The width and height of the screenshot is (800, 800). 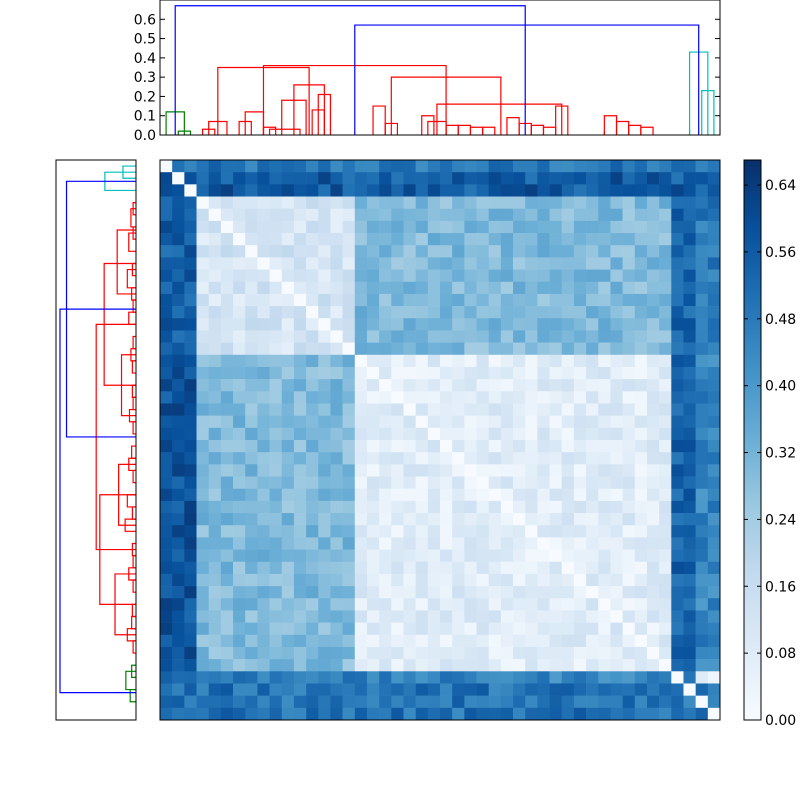 I want to click on left-dendrogram-frame, so click(x=96, y=440).